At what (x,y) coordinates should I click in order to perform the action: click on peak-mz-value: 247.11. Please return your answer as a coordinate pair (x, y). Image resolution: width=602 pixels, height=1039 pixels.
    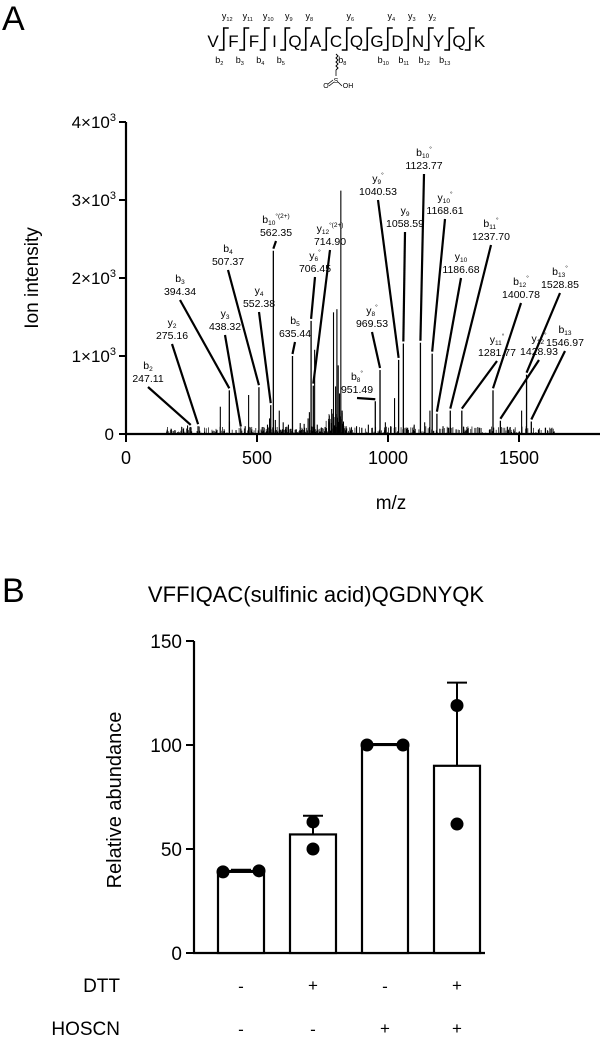
    Looking at the image, I should click on (147, 379).